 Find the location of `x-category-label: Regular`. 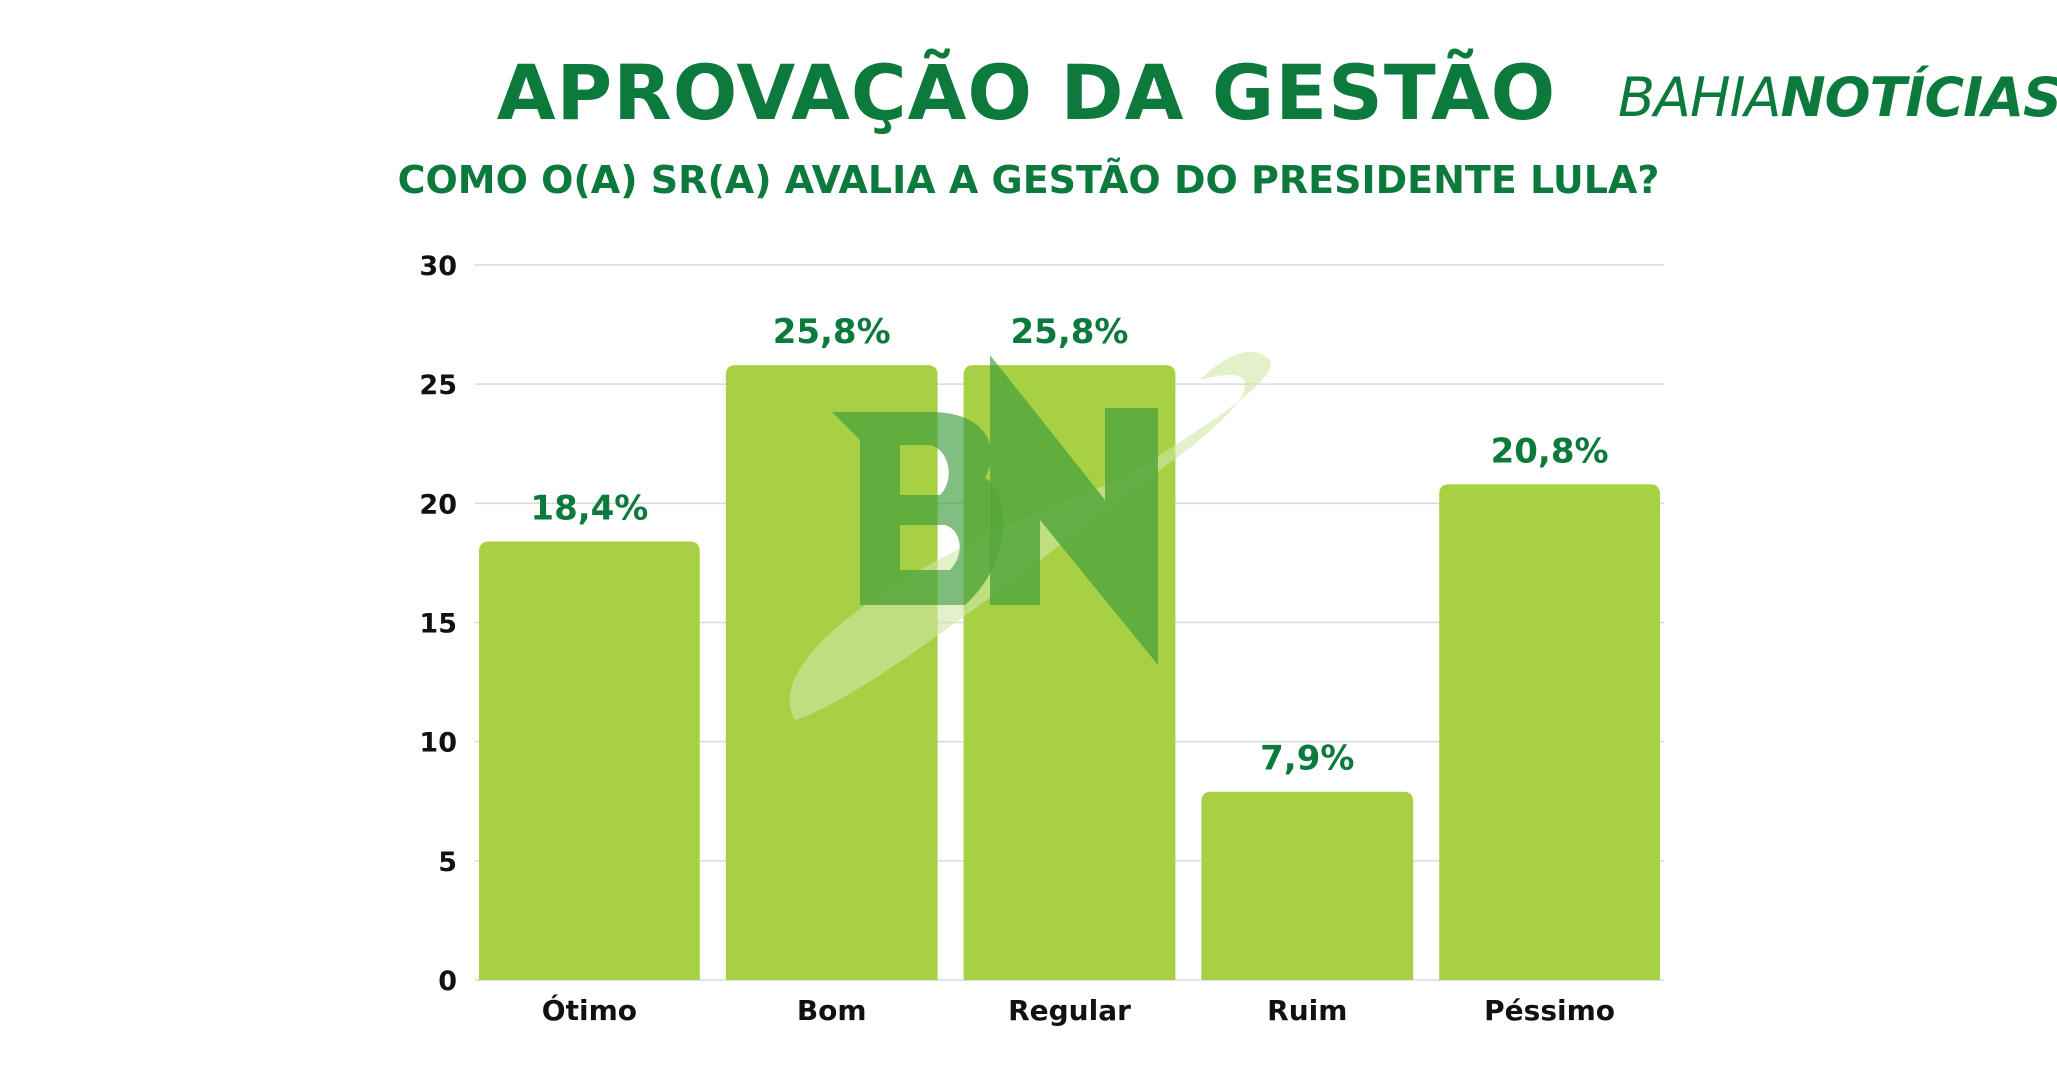

x-category-label: Regular is located at coordinates (1069, 1010).